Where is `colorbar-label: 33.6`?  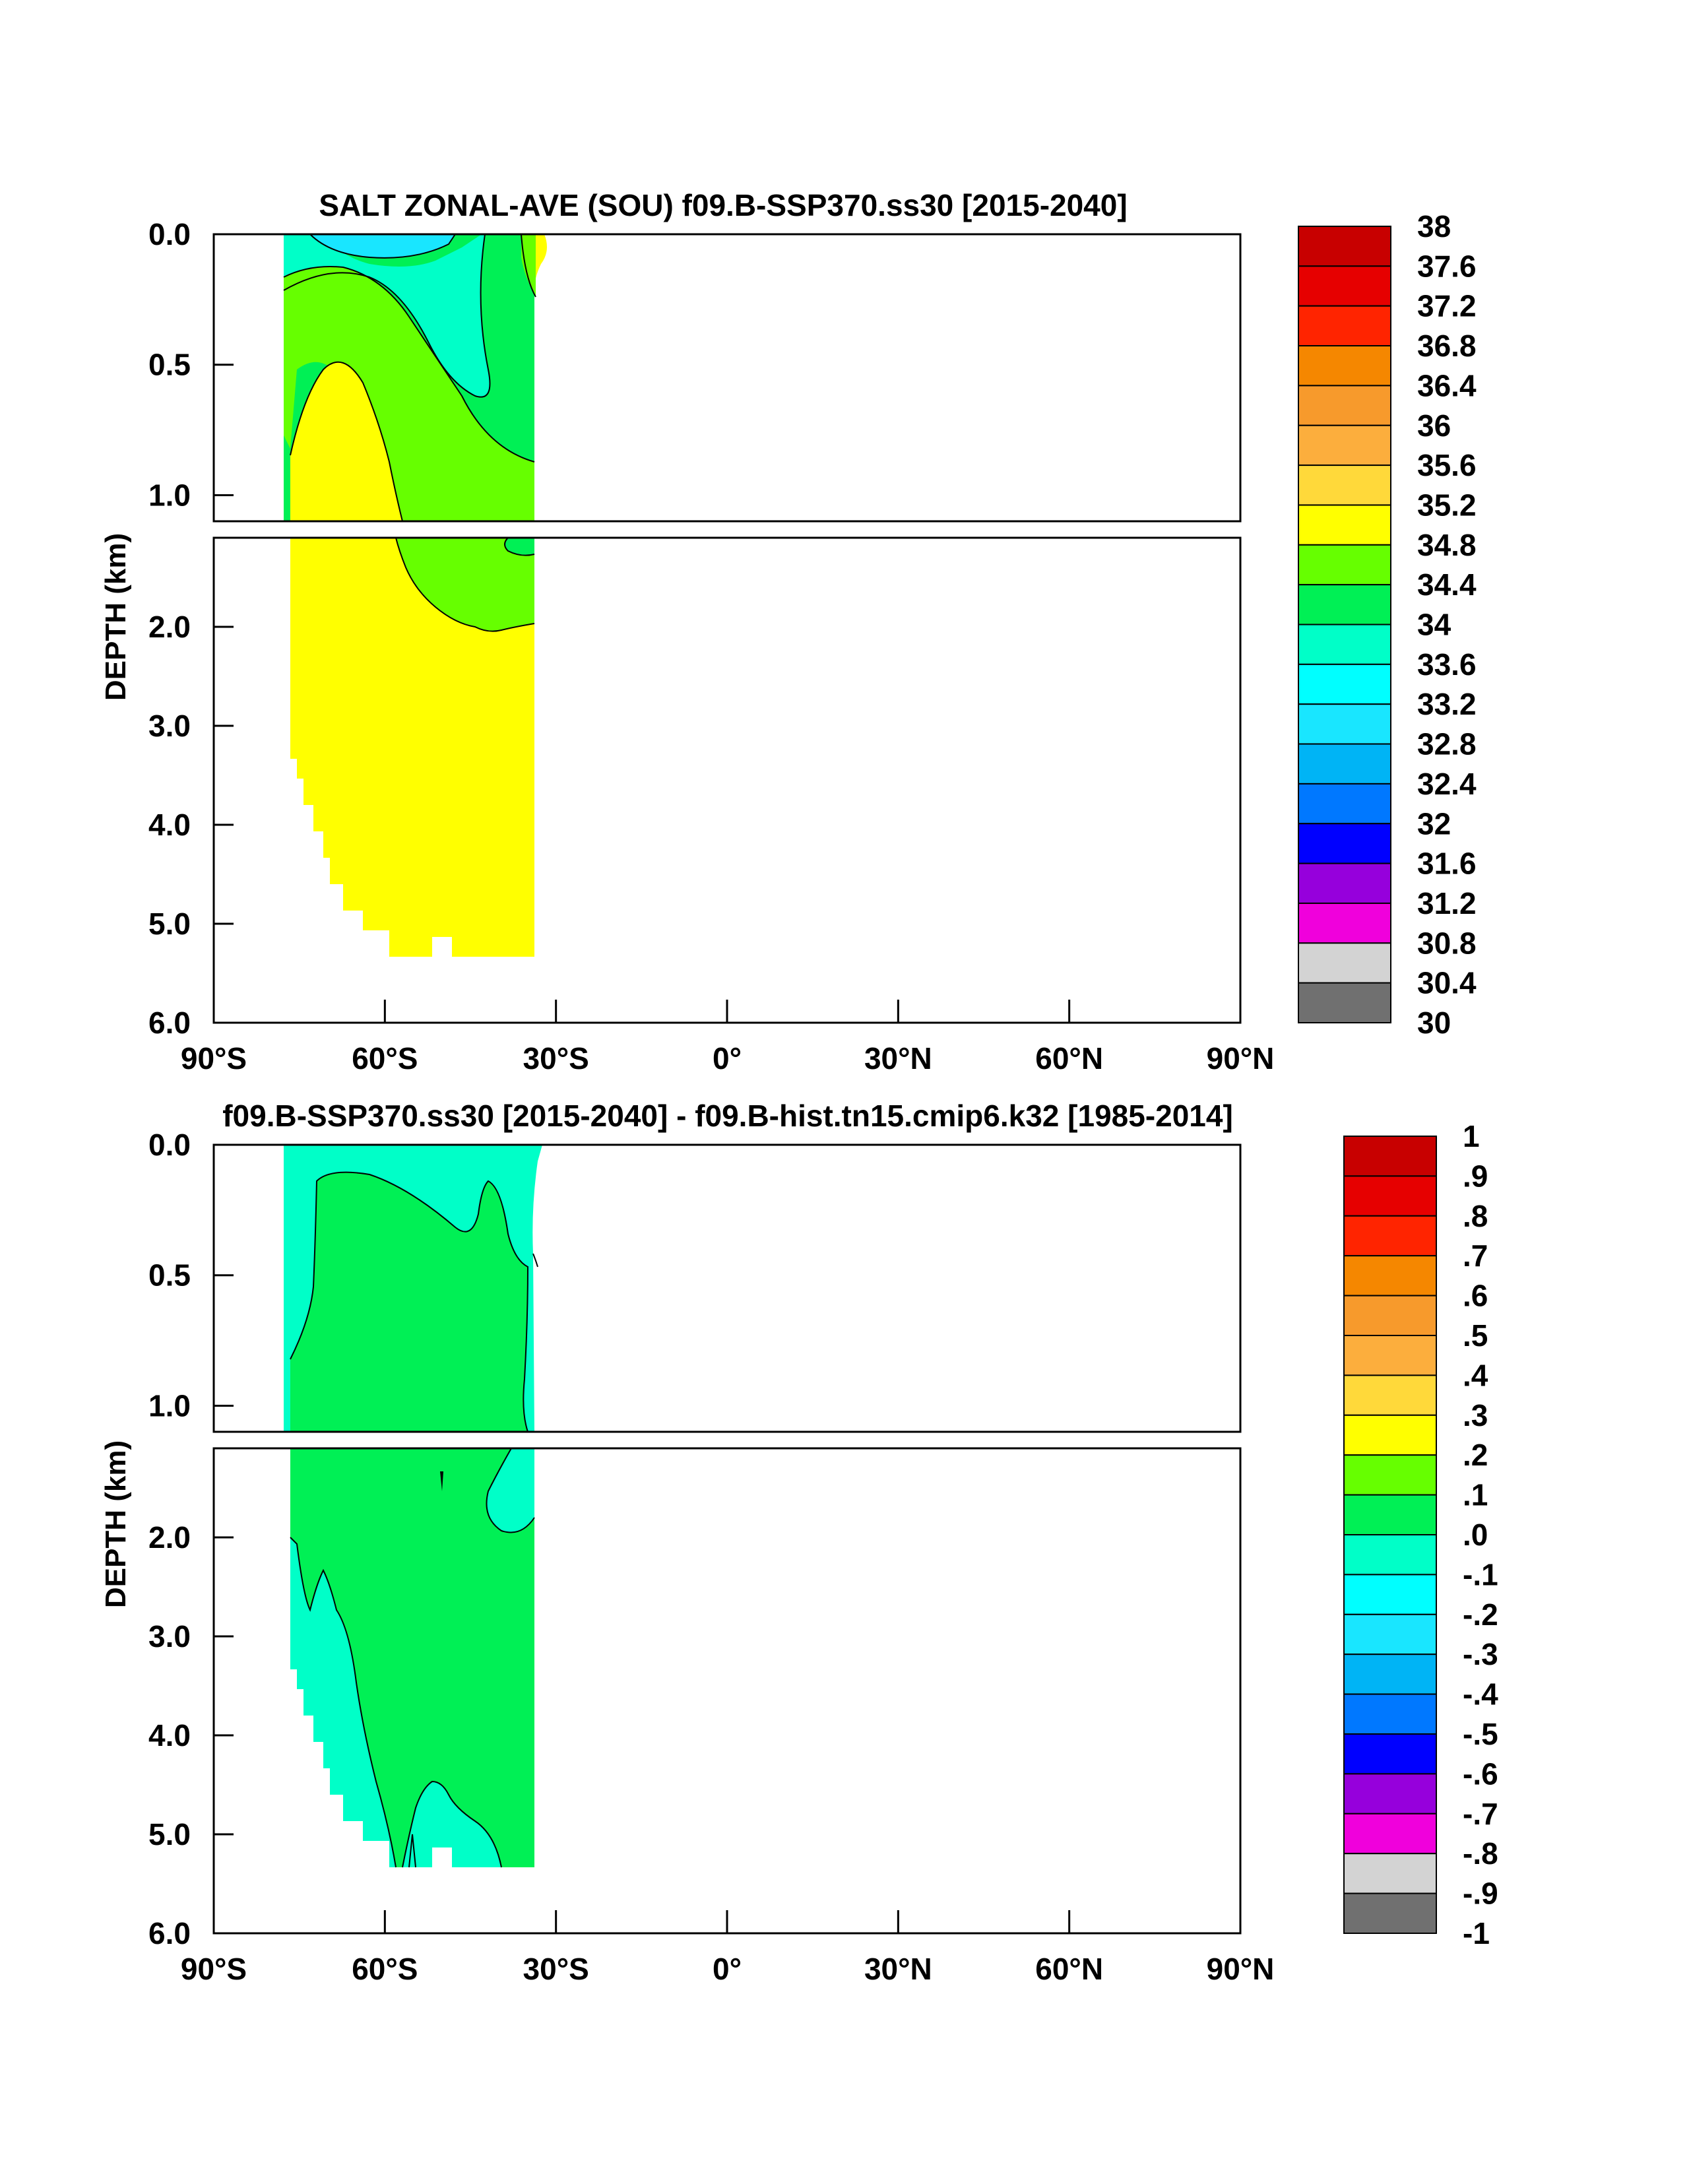 colorbar-label: 33.6 is located at coordinates (1447, 664).